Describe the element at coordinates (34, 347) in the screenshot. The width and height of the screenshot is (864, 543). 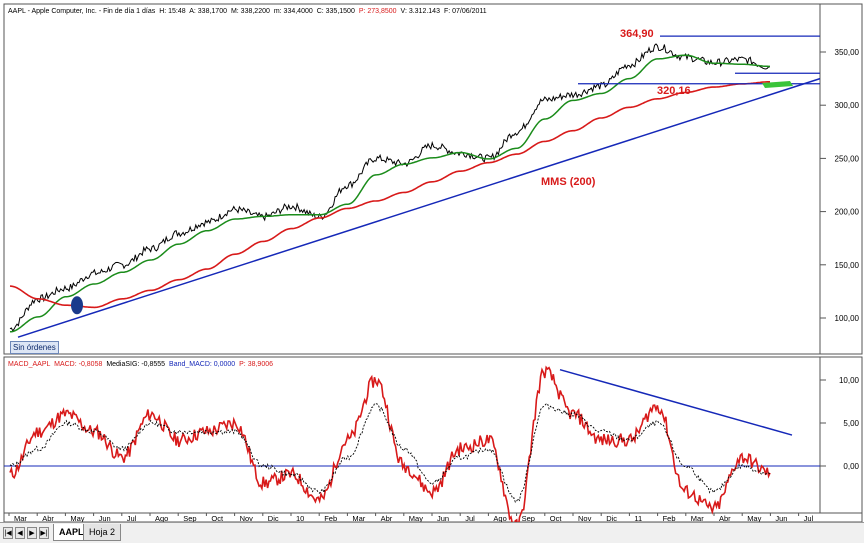
I see `orders-button: Sin órdenes` at that location.